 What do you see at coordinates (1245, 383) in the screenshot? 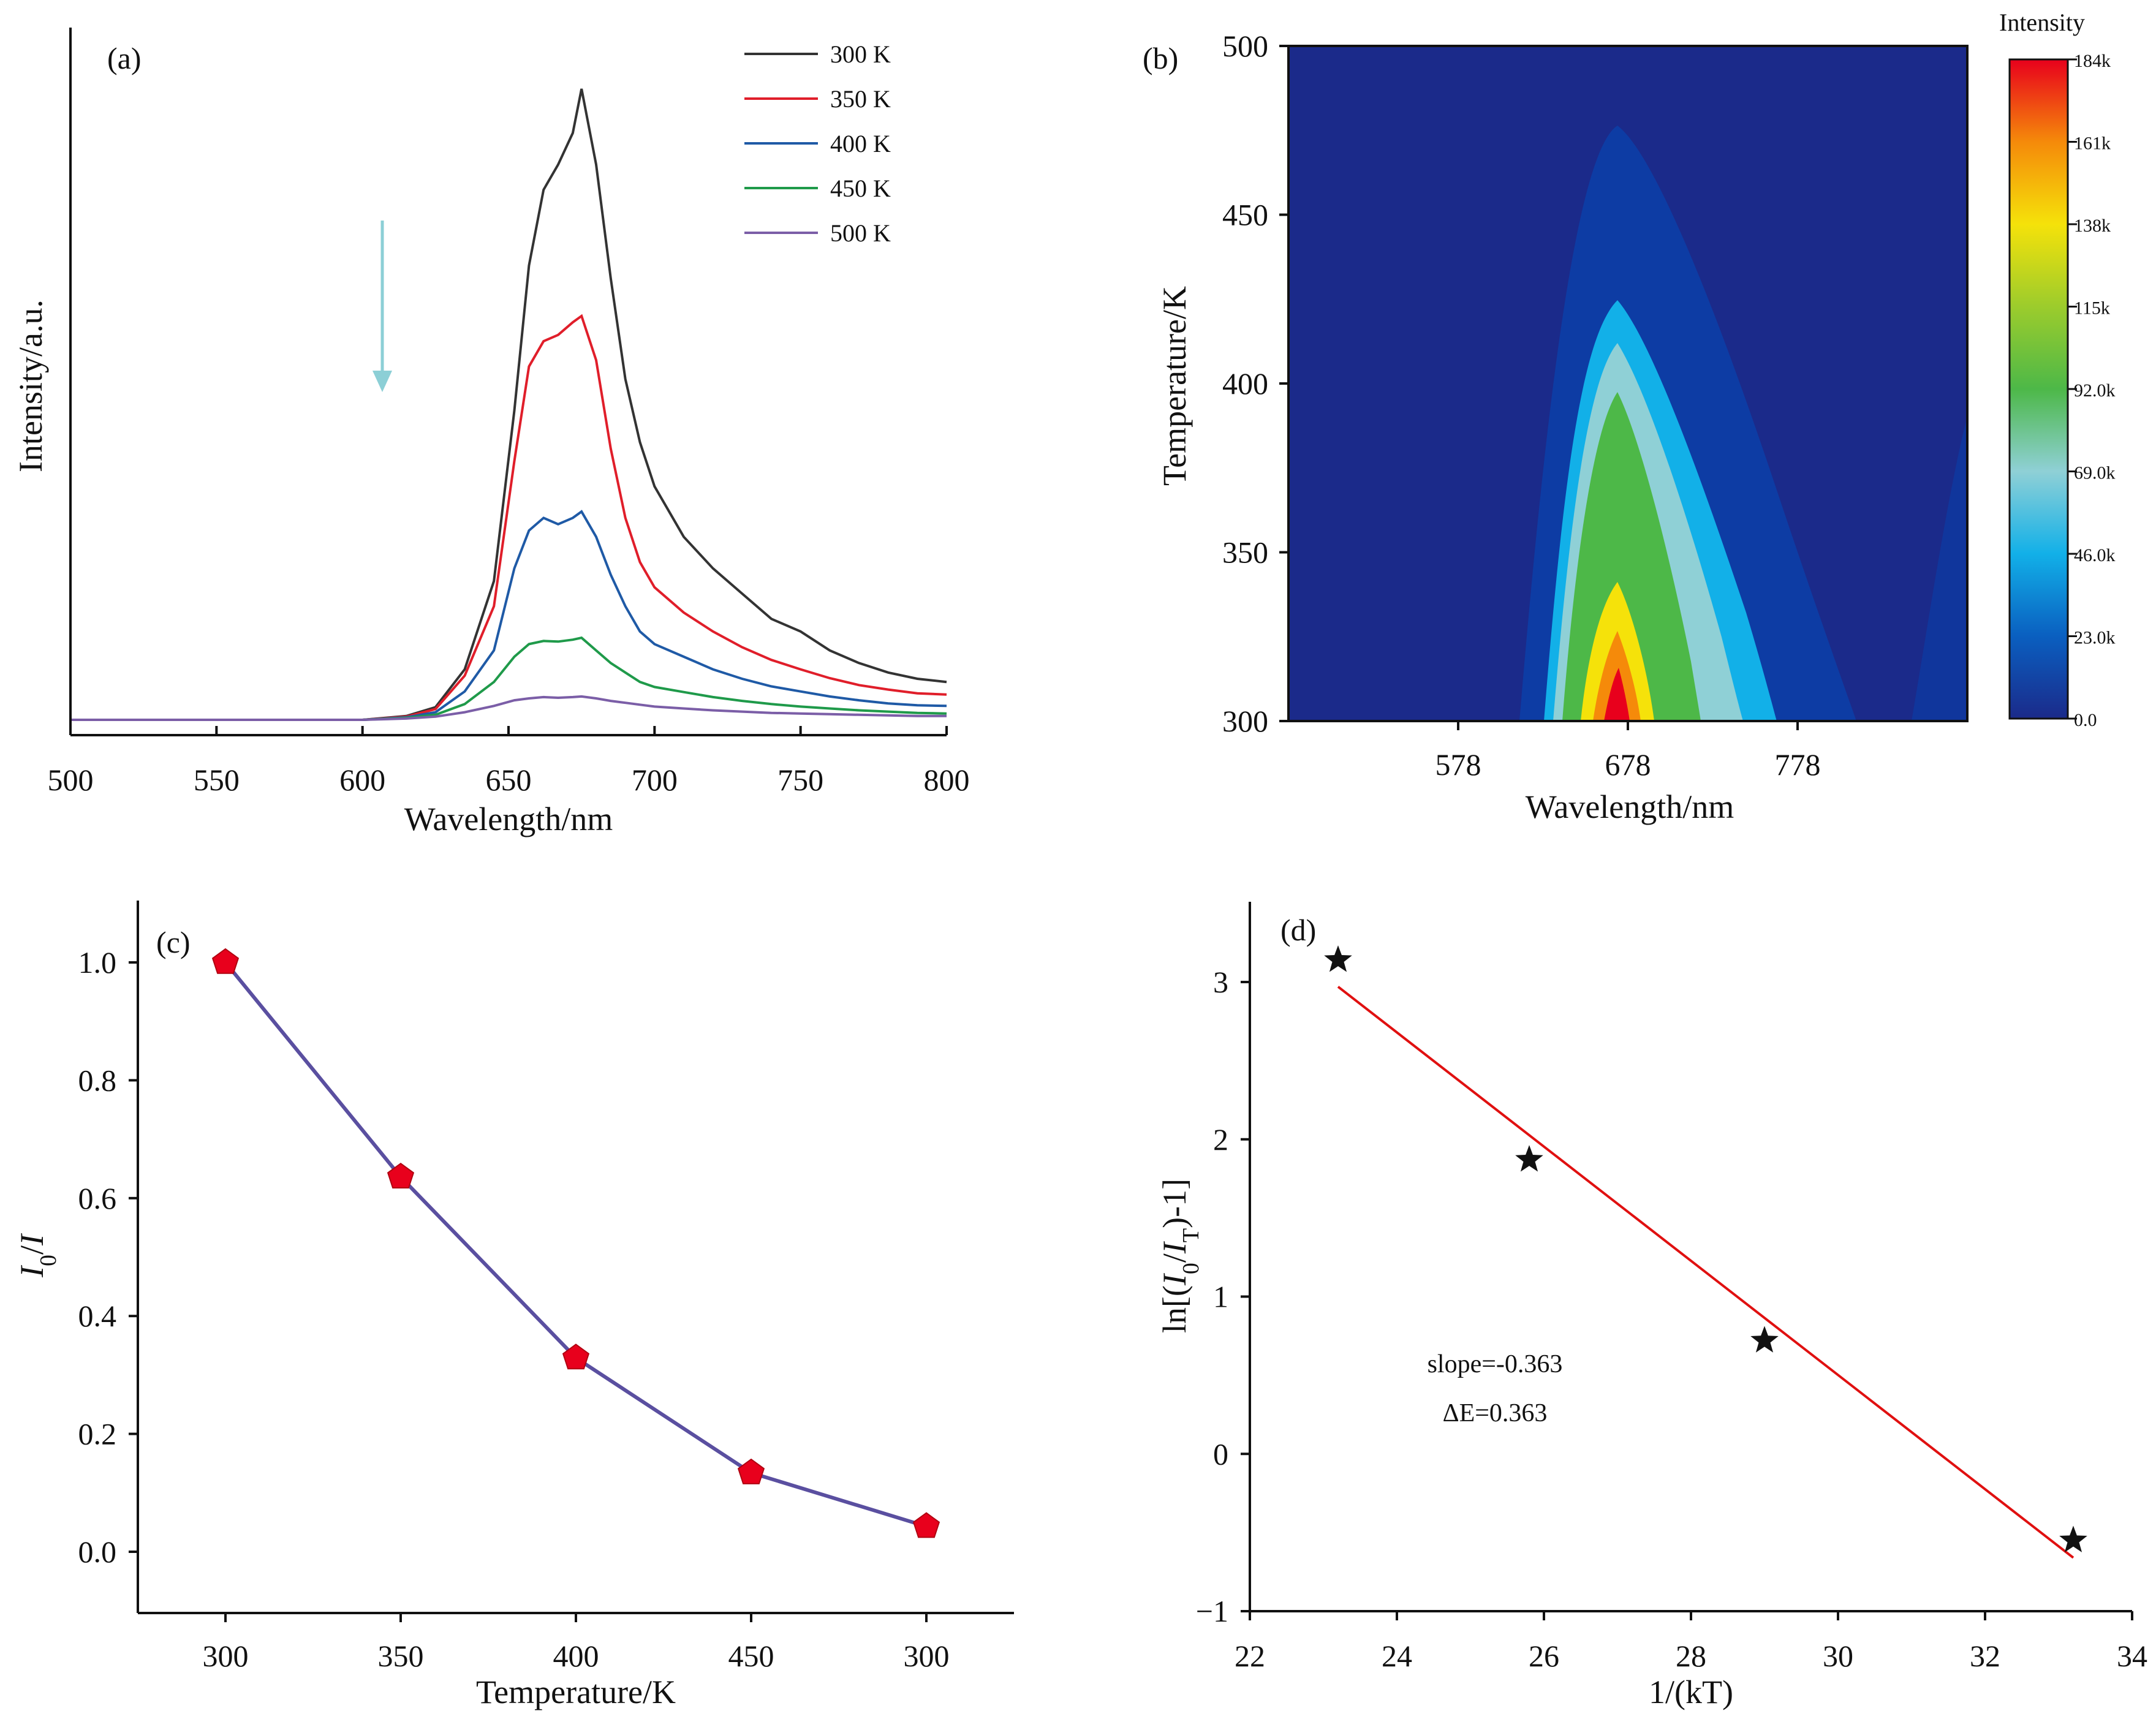
I see `y-tick-label: 400` at bounding box center [1245, 383].